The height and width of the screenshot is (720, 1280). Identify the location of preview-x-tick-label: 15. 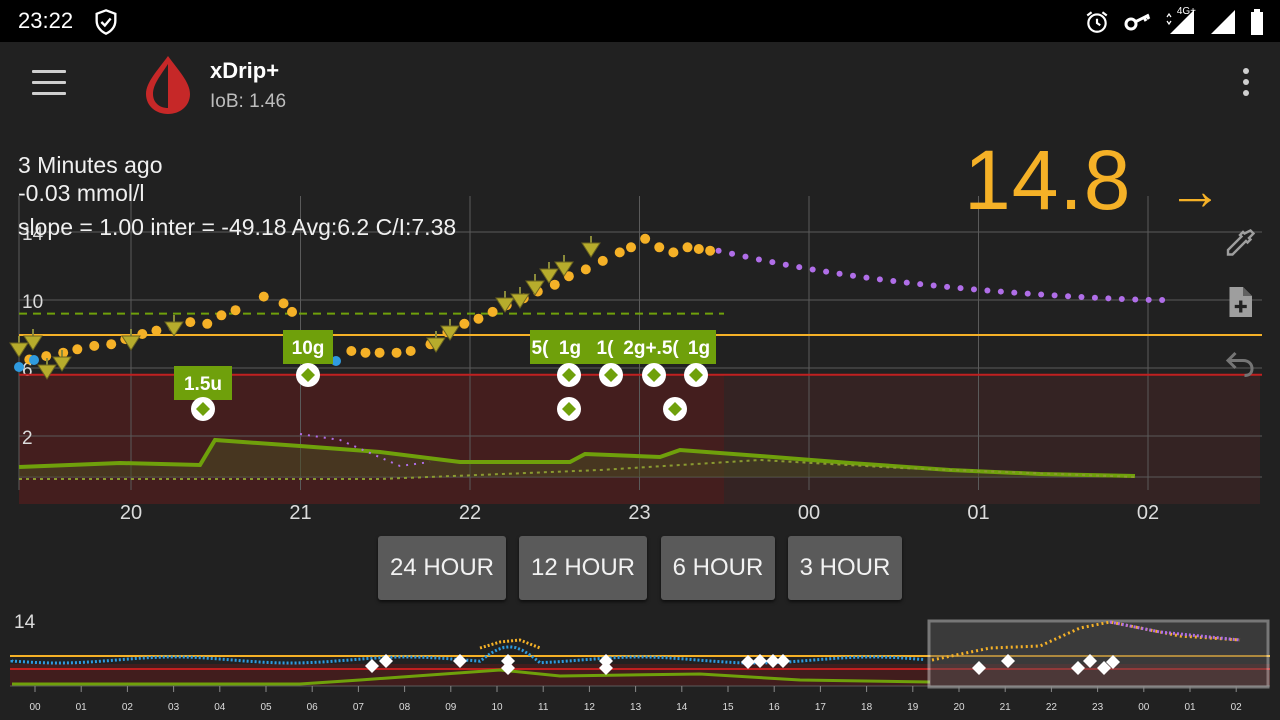
(728, 707).